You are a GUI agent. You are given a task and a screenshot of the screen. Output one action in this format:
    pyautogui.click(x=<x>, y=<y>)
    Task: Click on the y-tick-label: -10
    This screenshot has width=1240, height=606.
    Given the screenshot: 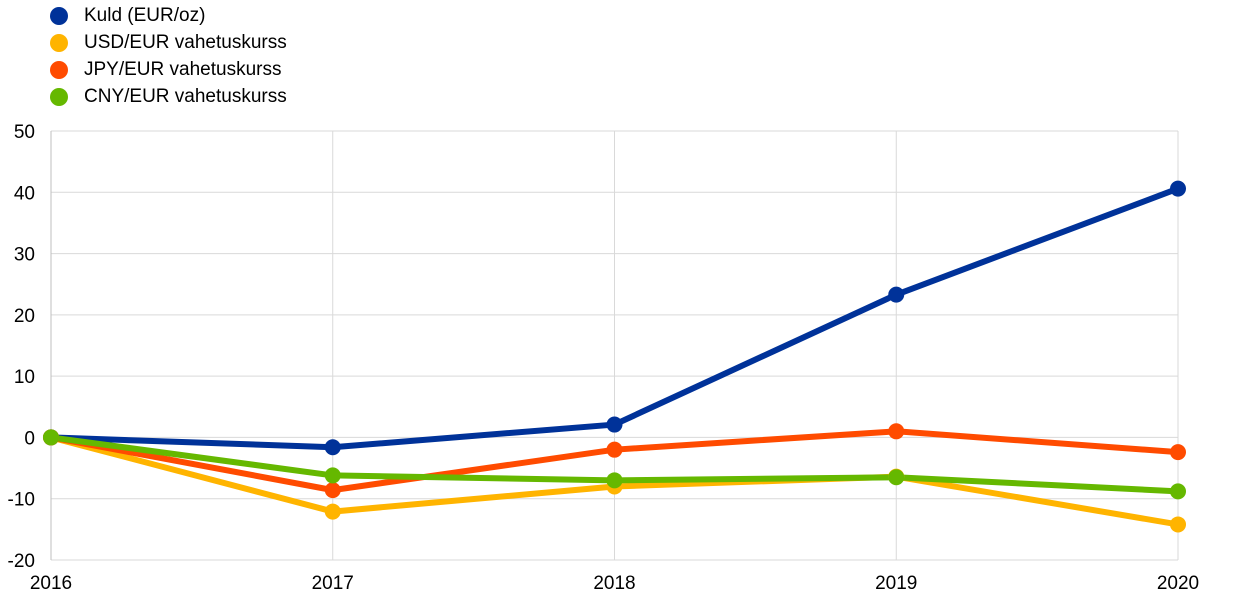 What is the action you would take?
    pyautogui.click(x=21, y=500)
    